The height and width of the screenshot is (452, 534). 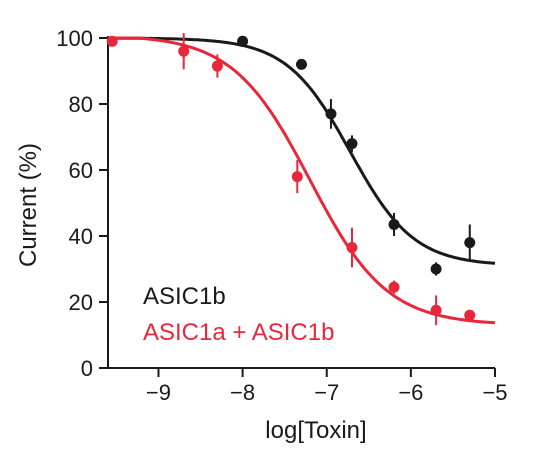 What do you see at coordinates (238, 332) in the screenshot?
I see `legend-entry-asic1a-asic1b: ASIC1a + ASIC1b` at bounding box center [238, 332].